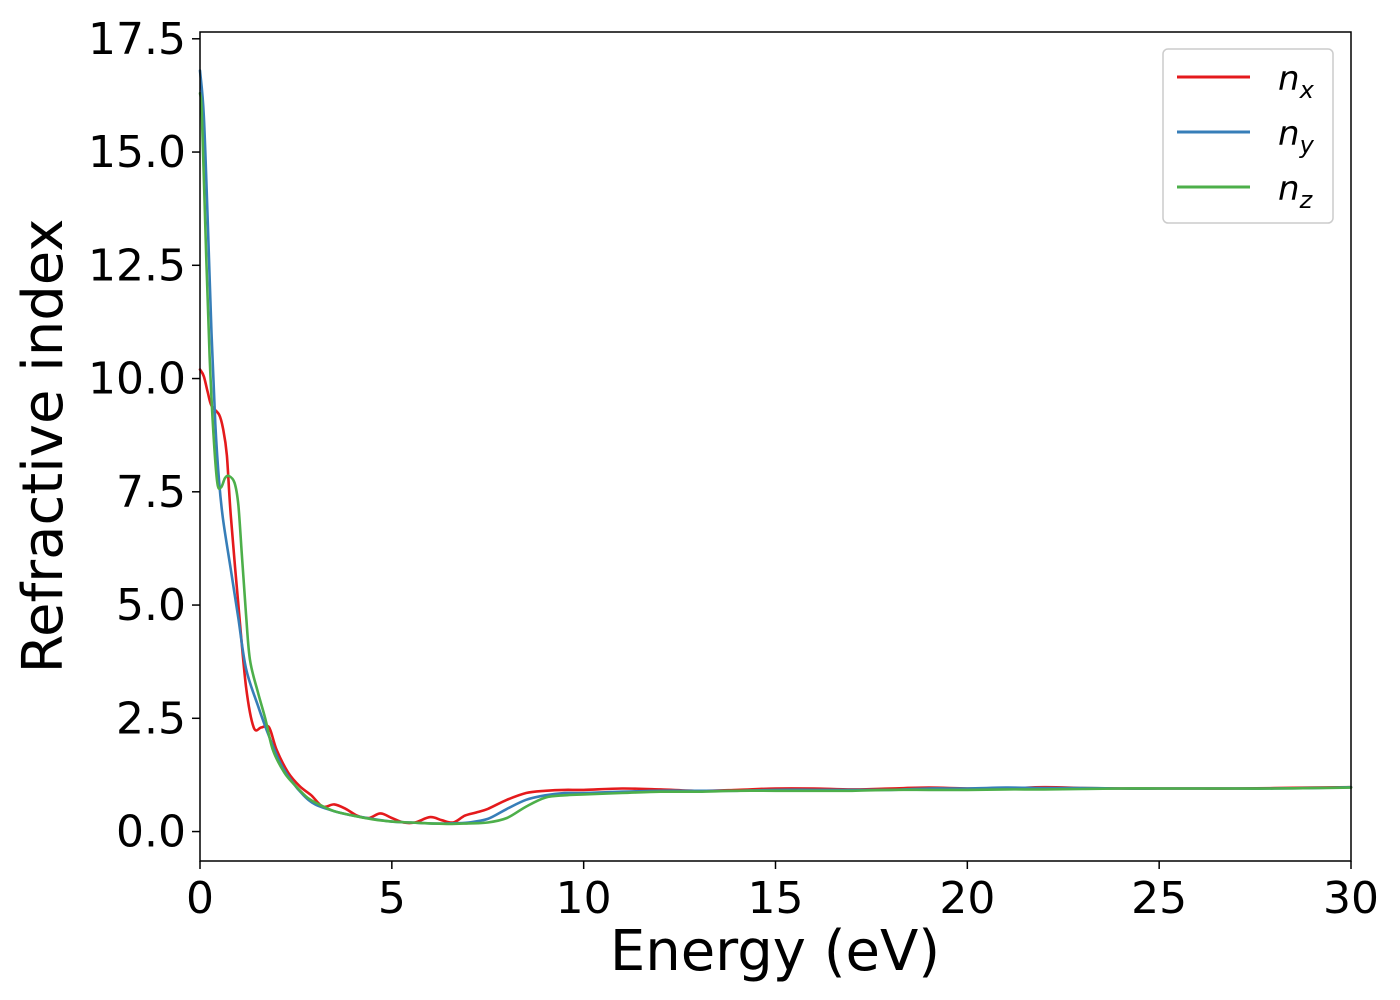 This screenshot has height=1000, width=1400. I want to click on y-tick-label: 0.0, so click(151, 832).